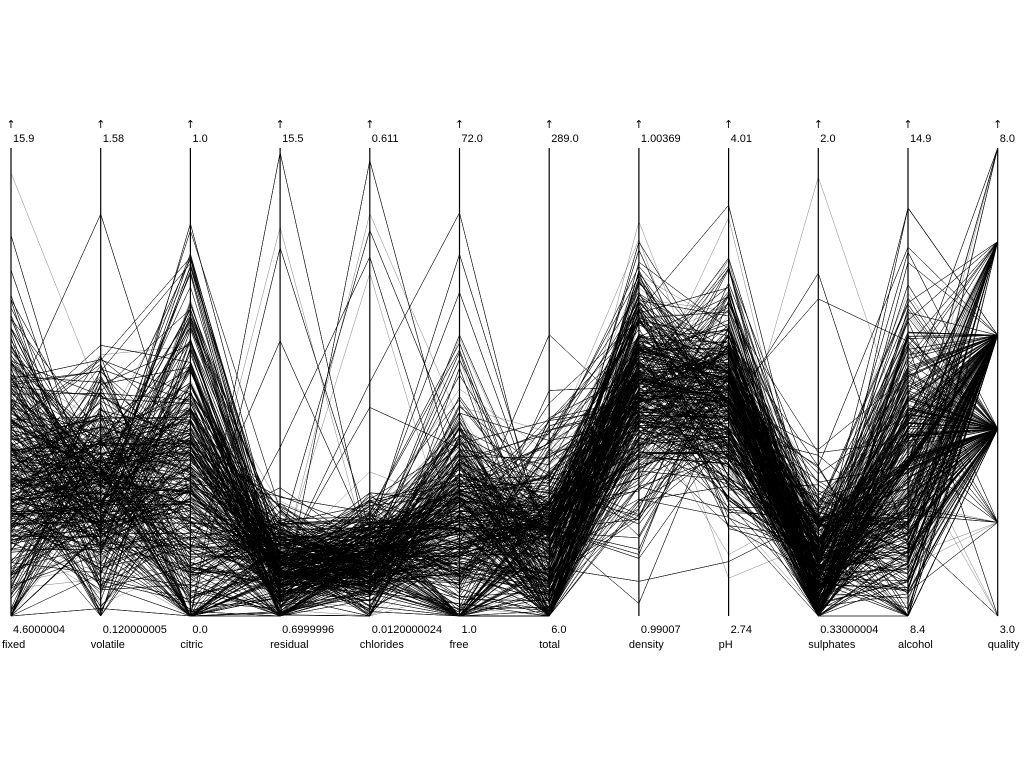 Image resolution: width=1024 pixels, height=768 pixels. Describe the element at coordinates (199, 630) in the screenshot. I see `axis-min-label: 0.0` at that location.